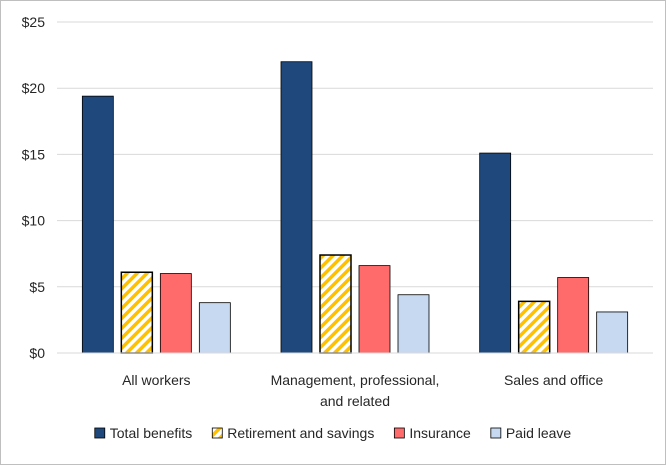 This screenshot has width=666, height=469. I want to click on x-category-label: All workers, so click(156, 380).